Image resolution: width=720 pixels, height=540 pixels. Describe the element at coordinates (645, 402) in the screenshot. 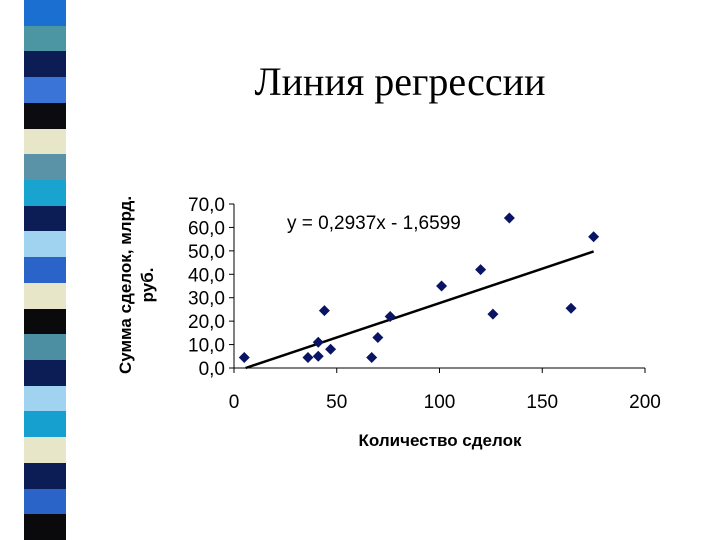

I see `x-tick-label: 200` at that location.